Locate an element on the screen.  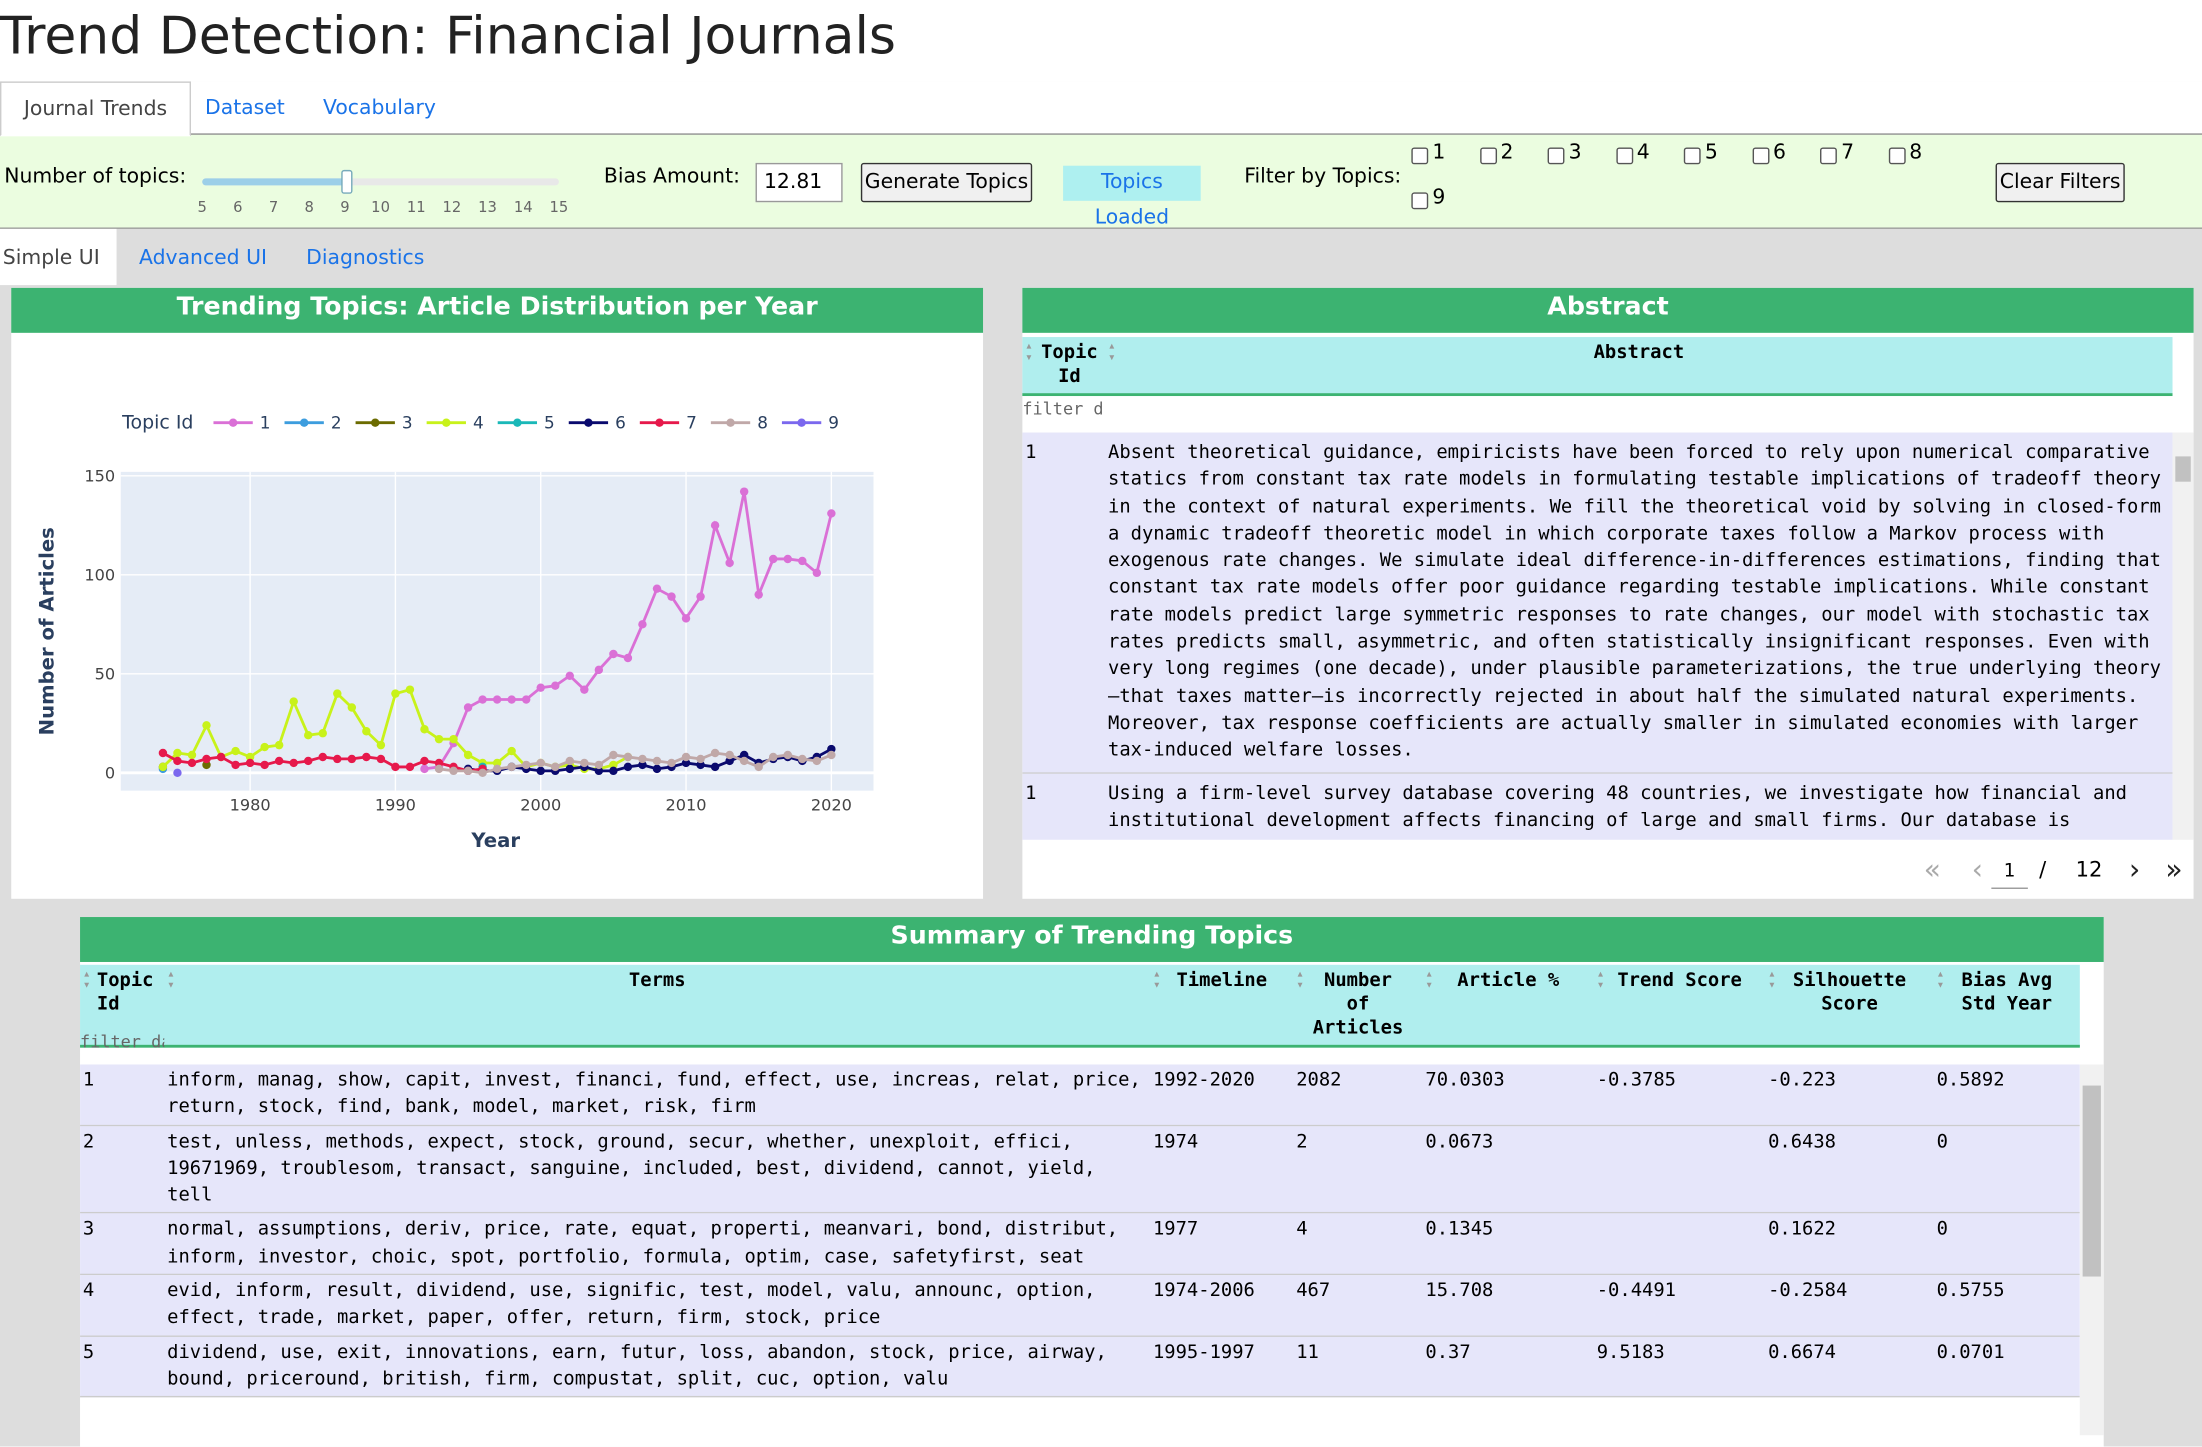
page-input: 1 is located at coordinates (2009, 873).